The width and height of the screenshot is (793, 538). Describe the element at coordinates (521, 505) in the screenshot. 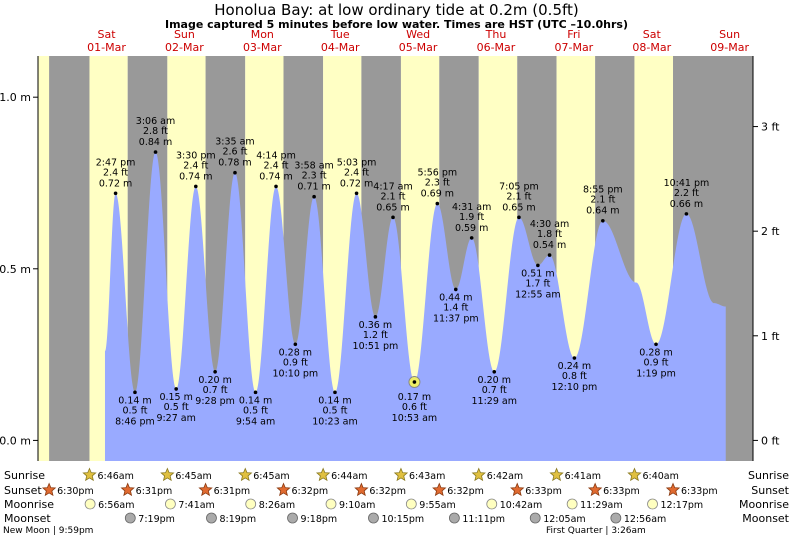

I see `moonrise-time: 10:42am` at that location.